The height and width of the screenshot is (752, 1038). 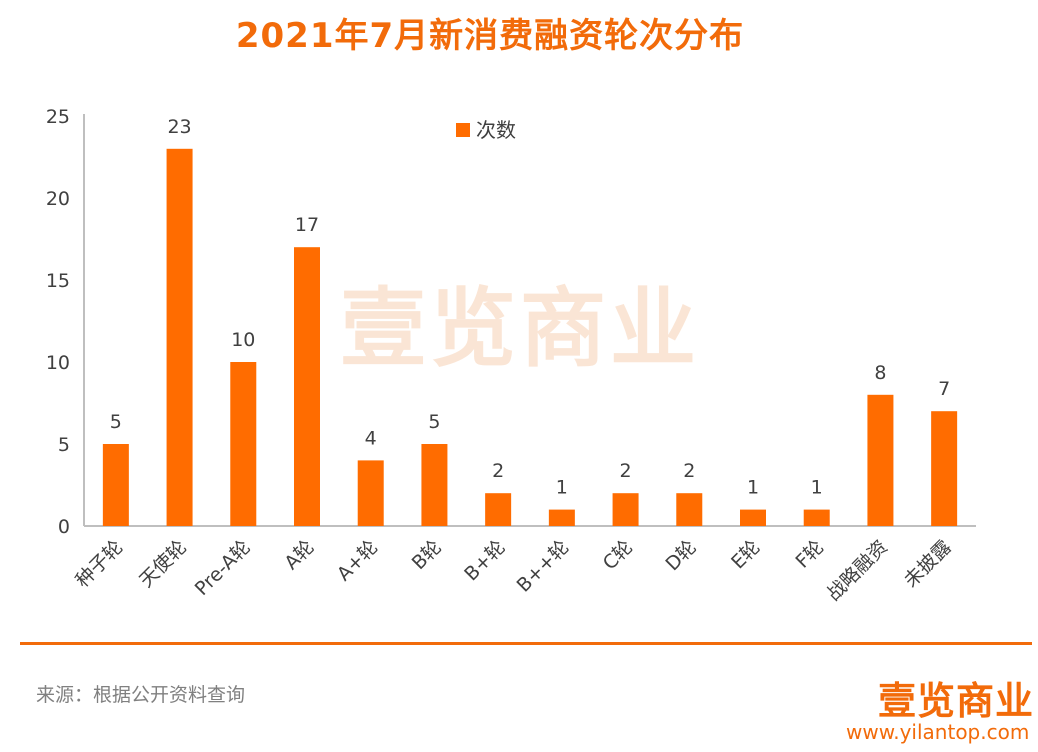 What do you see at coordinates (307, 225) in the screenshot?
I see `data-label: 17` at bounding box center [307, 225].